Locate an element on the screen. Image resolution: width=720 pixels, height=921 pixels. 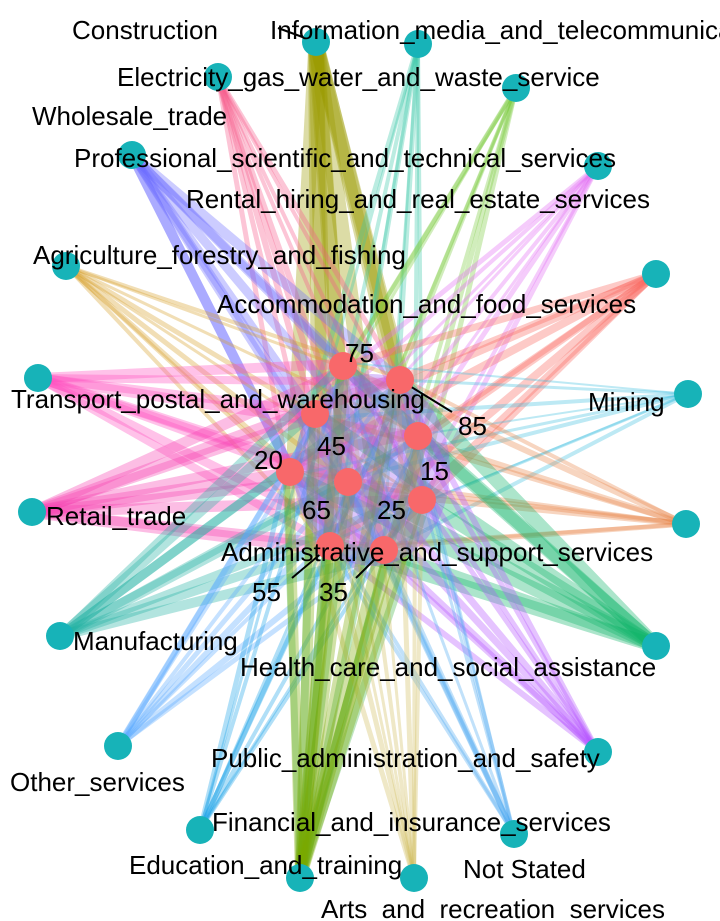
edge-construction-a35 is located at coordinates (350, 296).